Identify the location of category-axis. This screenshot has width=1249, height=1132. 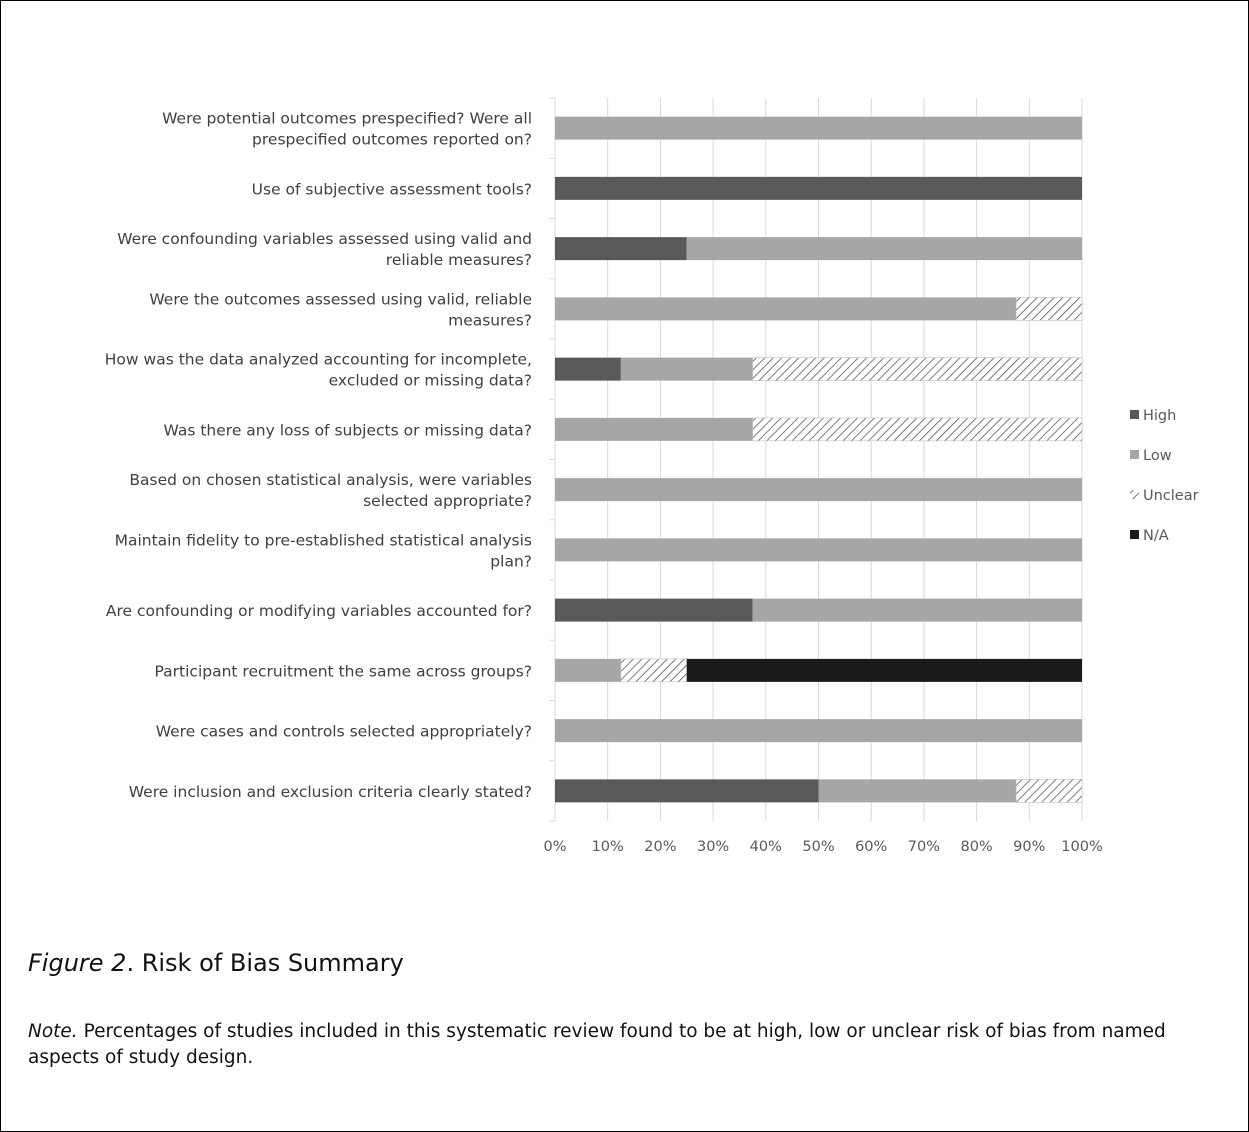
(552, 459).